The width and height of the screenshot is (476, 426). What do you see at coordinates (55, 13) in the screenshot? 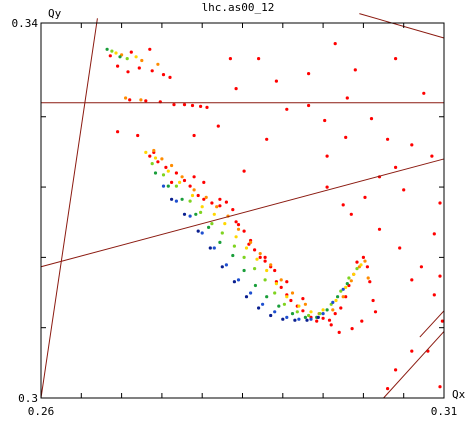
I see `y-axis-label: Qy` at bounding box center [55, 13].